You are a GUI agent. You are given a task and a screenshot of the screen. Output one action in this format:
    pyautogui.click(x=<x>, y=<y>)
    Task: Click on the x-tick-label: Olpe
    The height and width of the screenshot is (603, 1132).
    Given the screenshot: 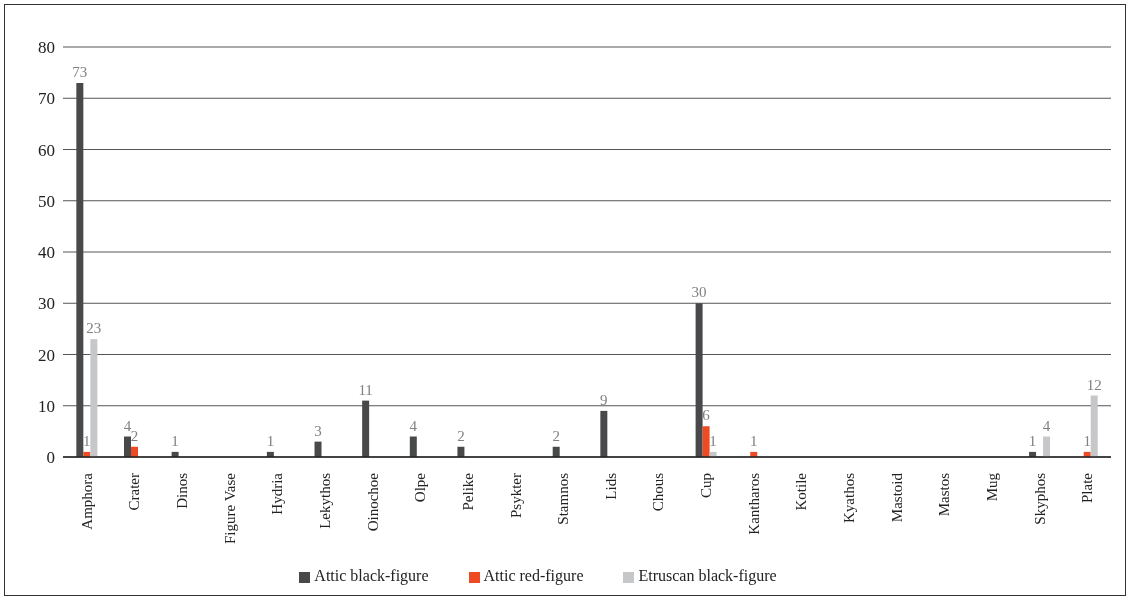 What is the action you would take?
    pyautogui.click(x=420, y=487)
    